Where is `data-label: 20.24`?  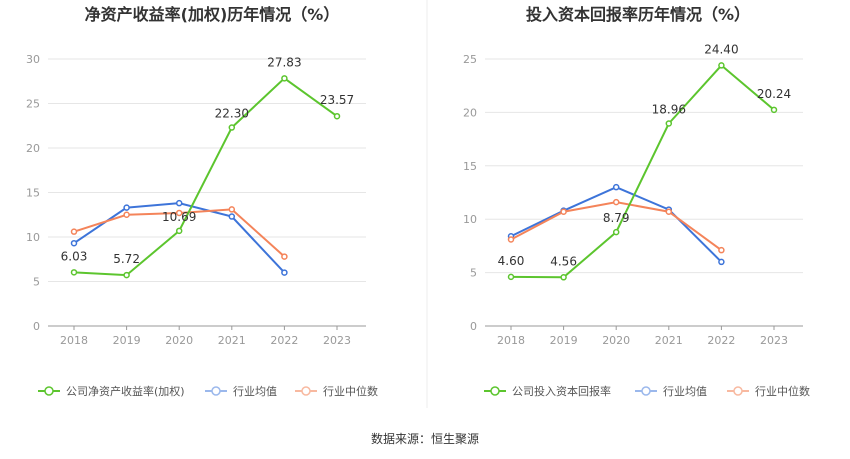 data-label: 20.24 is located at coordinates (774, 94).